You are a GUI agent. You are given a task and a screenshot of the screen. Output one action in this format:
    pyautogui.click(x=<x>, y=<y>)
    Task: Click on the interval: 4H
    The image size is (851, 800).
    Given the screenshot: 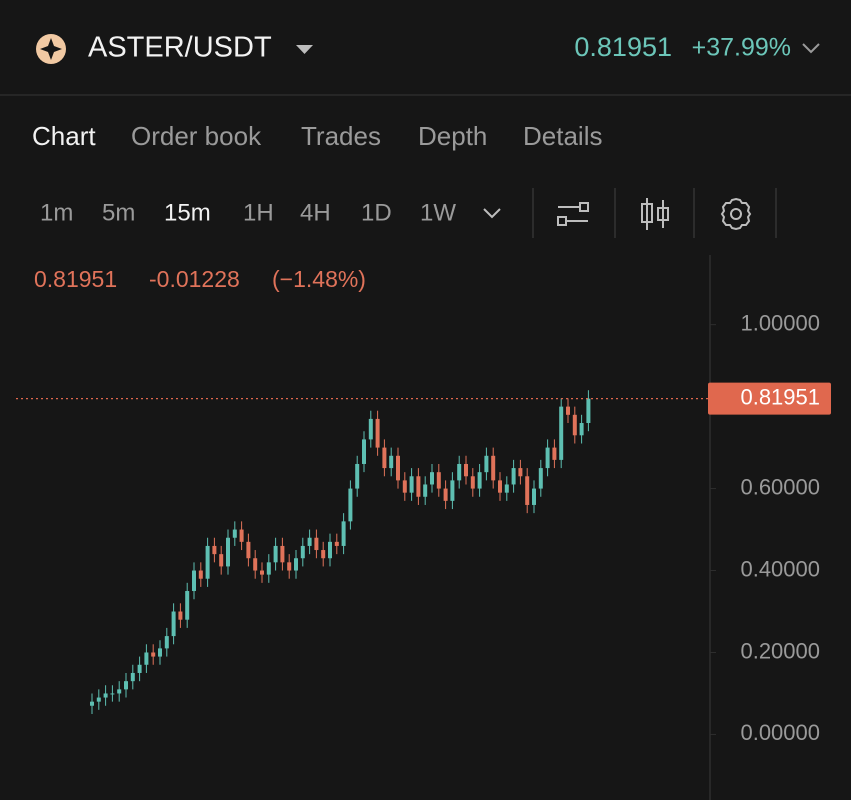 What is the action you would take?
    pyautogui.click(x=315, y=212)
    